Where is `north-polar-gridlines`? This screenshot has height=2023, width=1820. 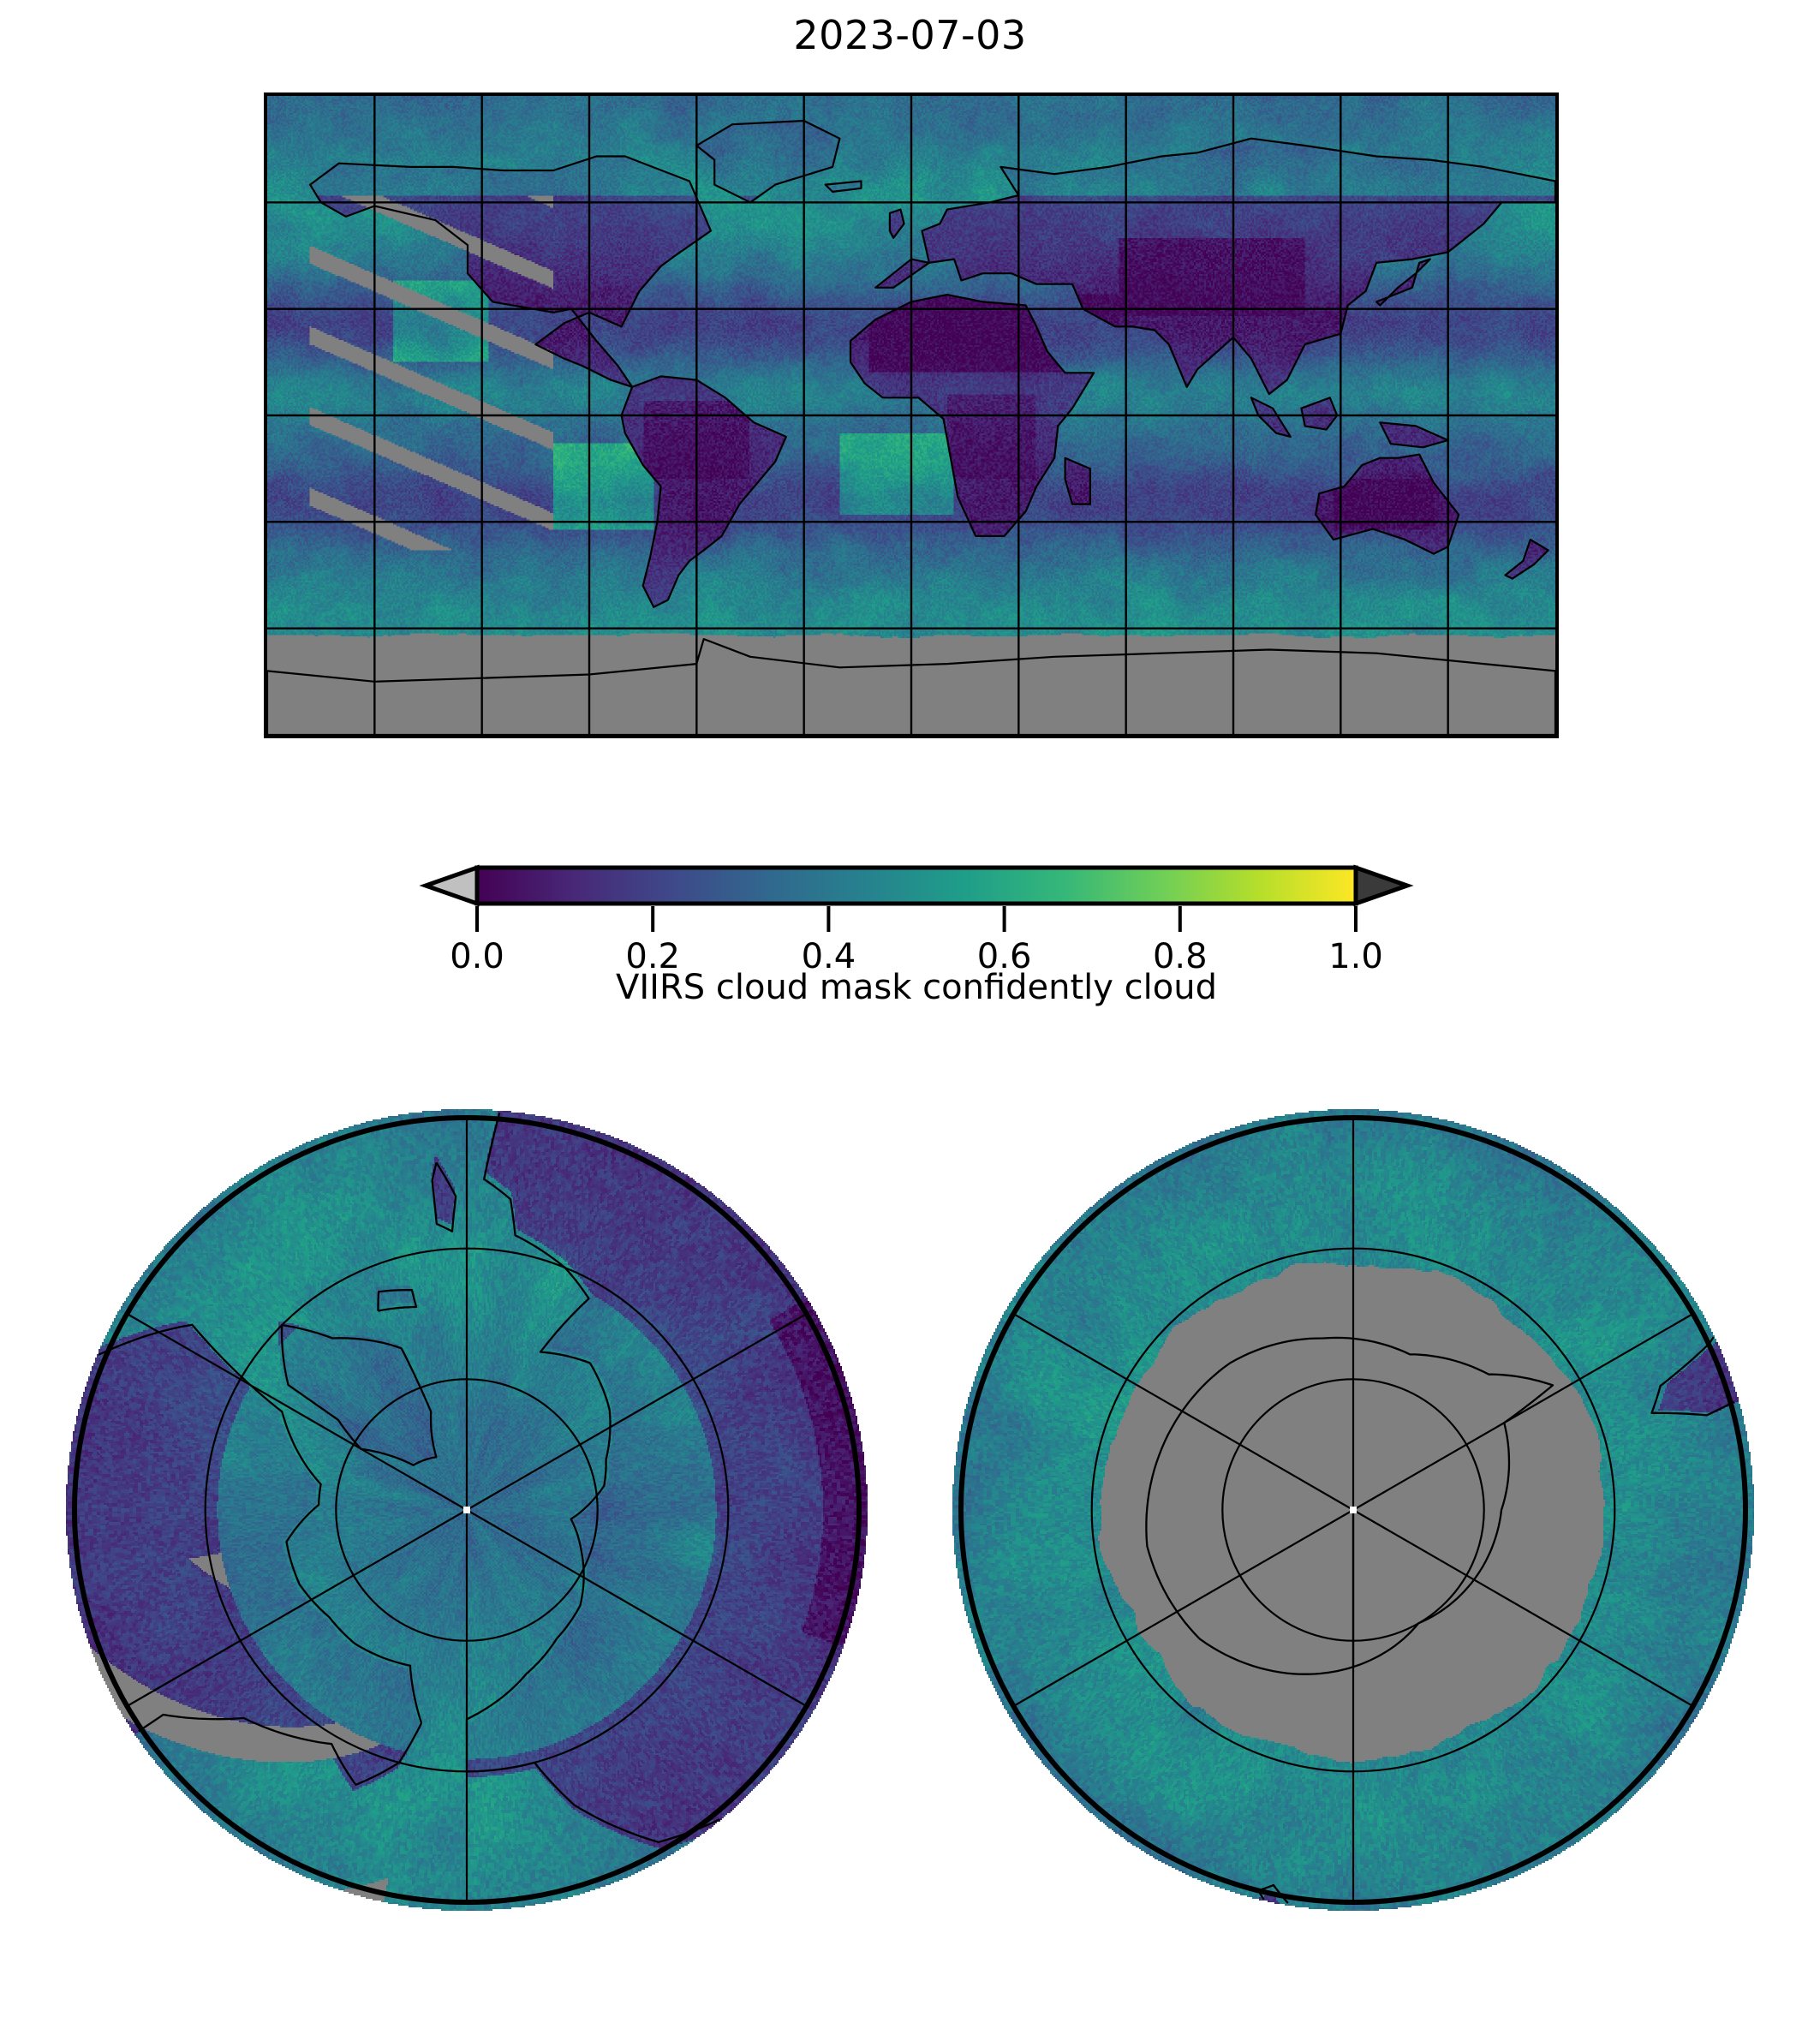 north-polar-gridlines is located at coordinates (467, 1510).